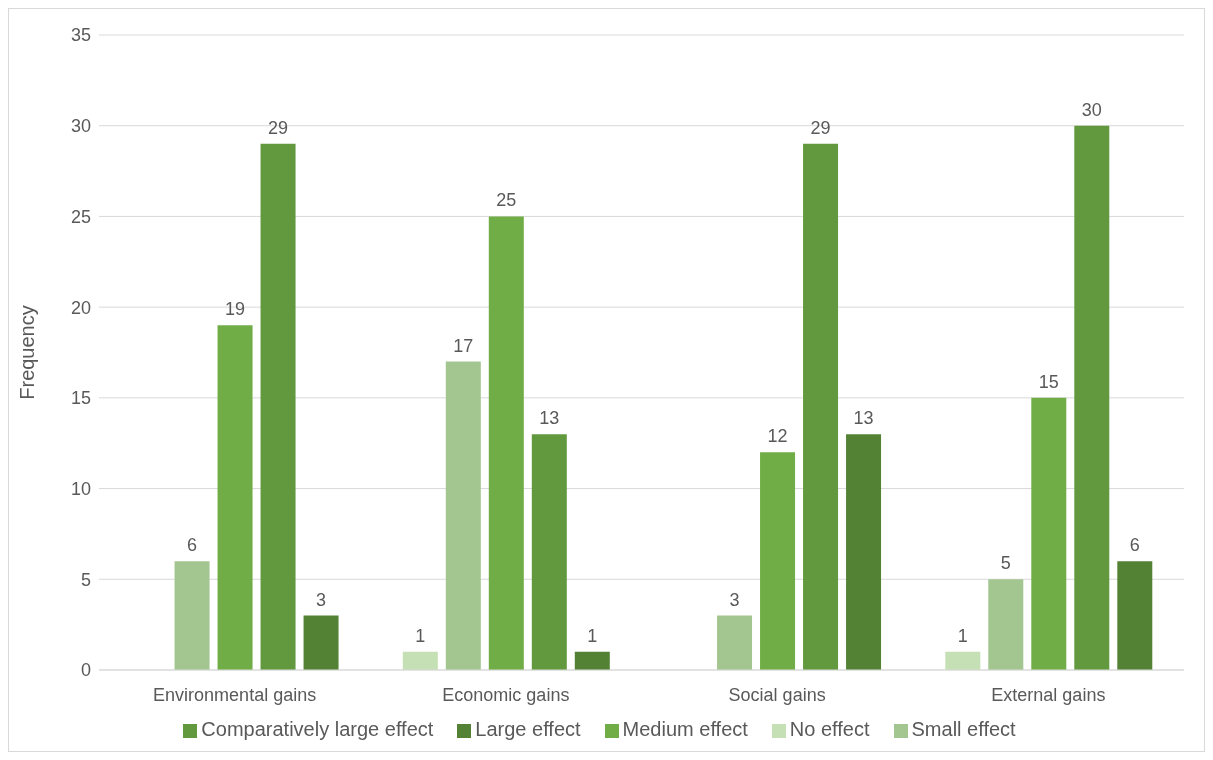 Image resolution: width=1213 pixels, height=760 pixels. Describe the element at coordinates (506, 200) in the screenshot. I see `data-label: 25` at that location.